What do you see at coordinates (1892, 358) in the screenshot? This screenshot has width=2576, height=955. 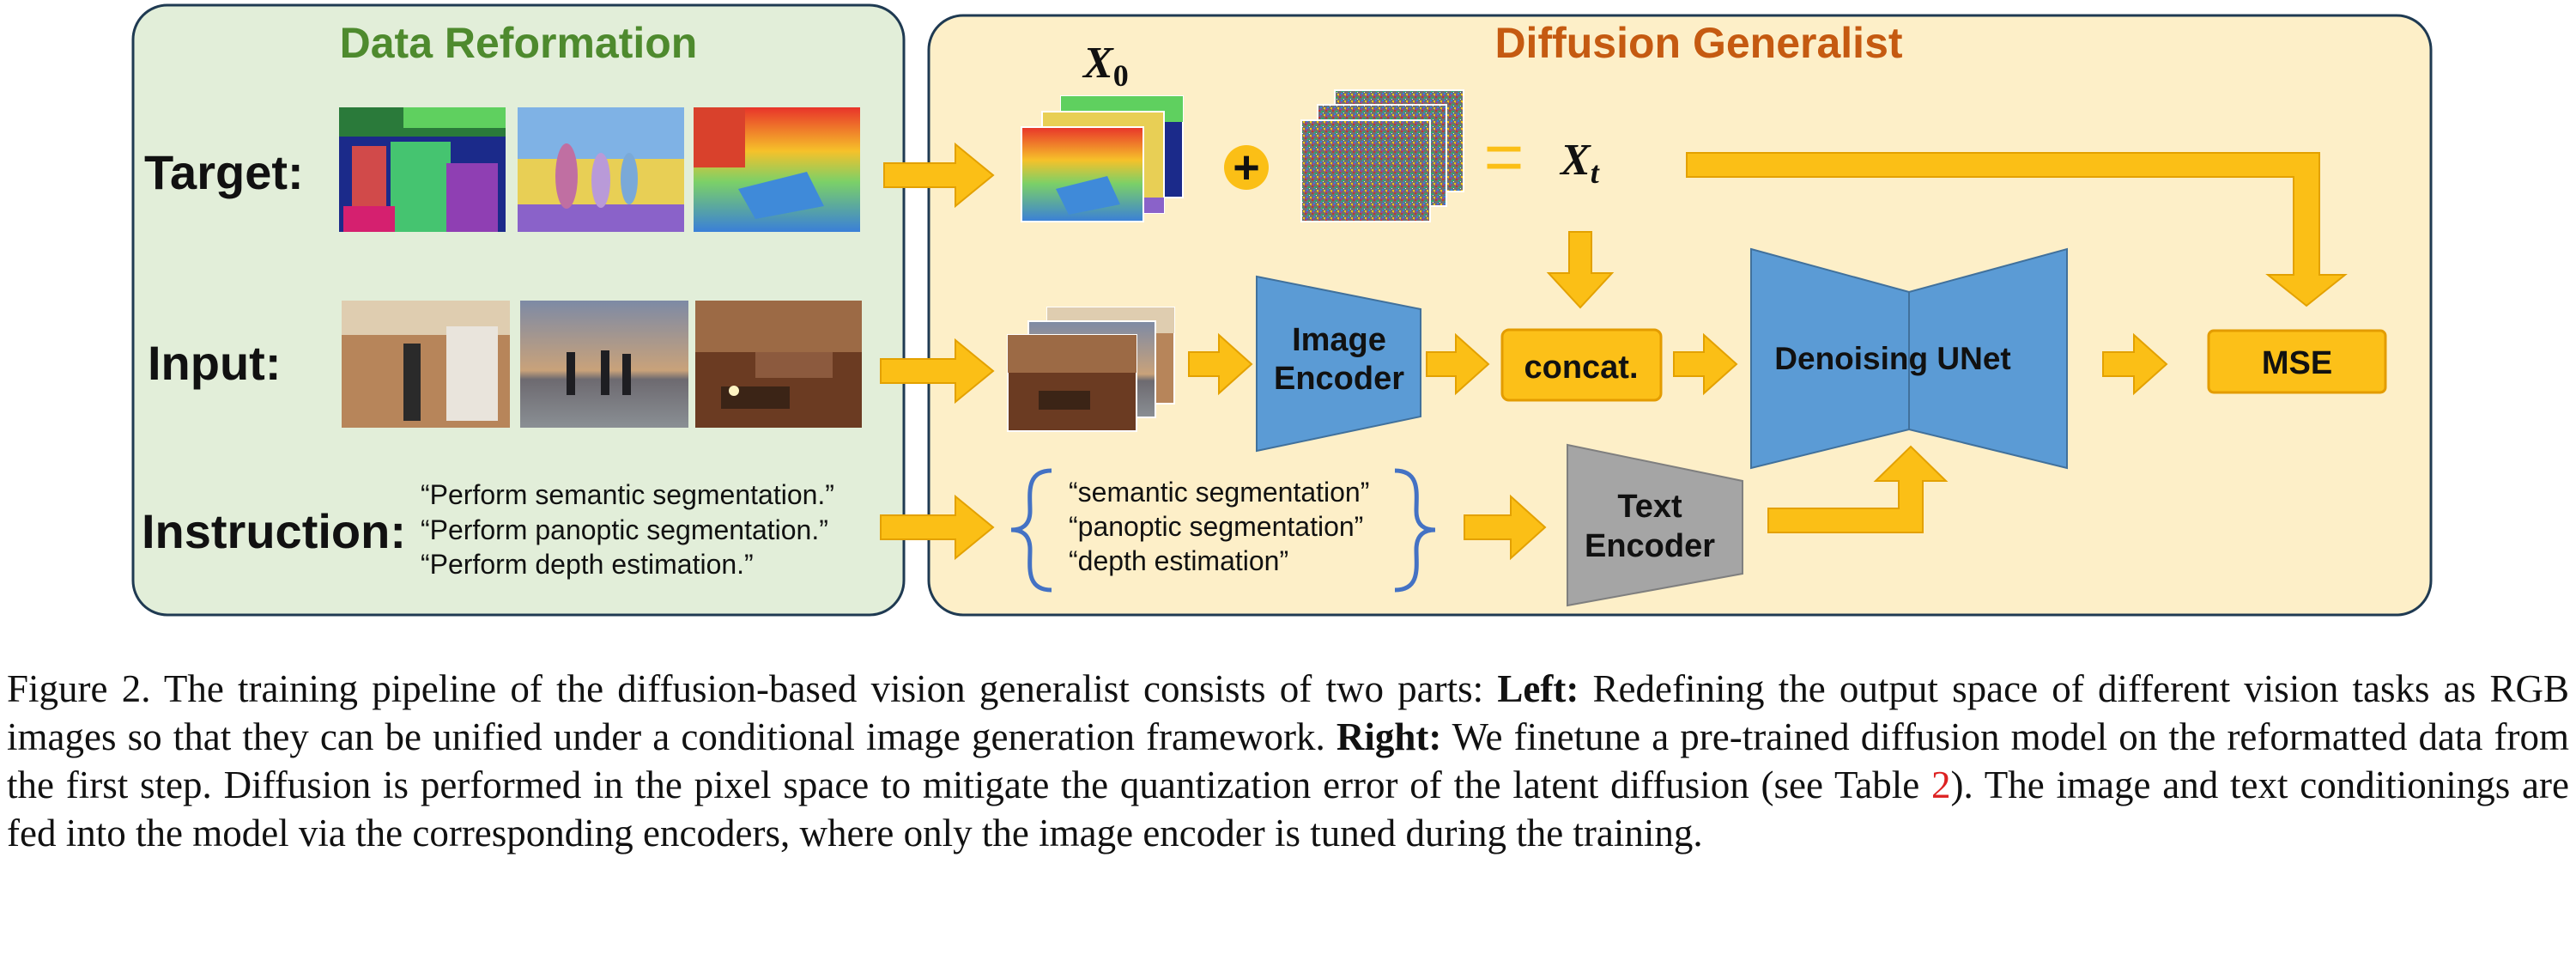 I see `unet-label: Denoising UNet` at bounding box center [1892, 358].